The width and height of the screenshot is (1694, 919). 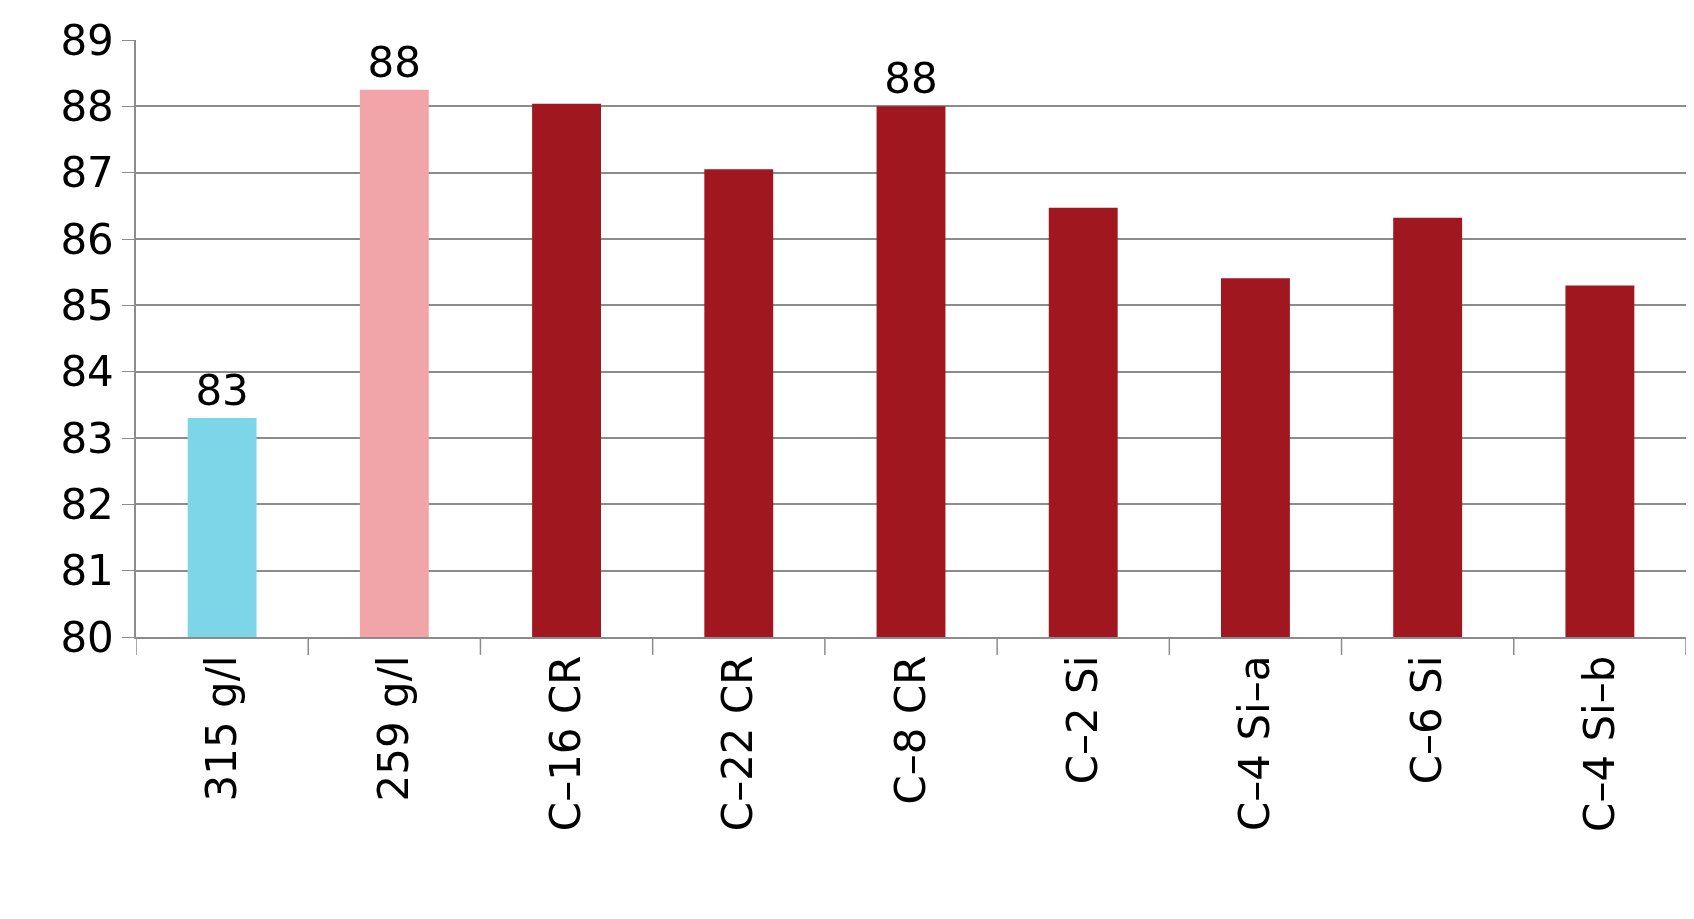 I want to click on y-tick-label: 86, so click(x=87, y=239).